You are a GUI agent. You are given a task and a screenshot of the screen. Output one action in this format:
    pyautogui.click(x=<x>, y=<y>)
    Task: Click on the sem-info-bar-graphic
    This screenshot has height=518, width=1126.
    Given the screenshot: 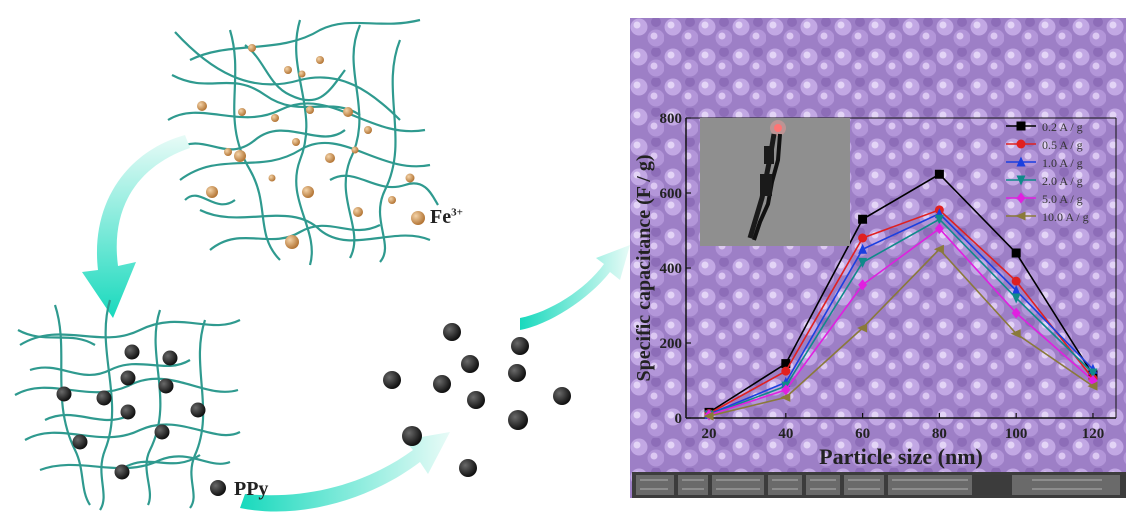 What is the action you would take?
    pyautogui.click(x=879, y=485)
    